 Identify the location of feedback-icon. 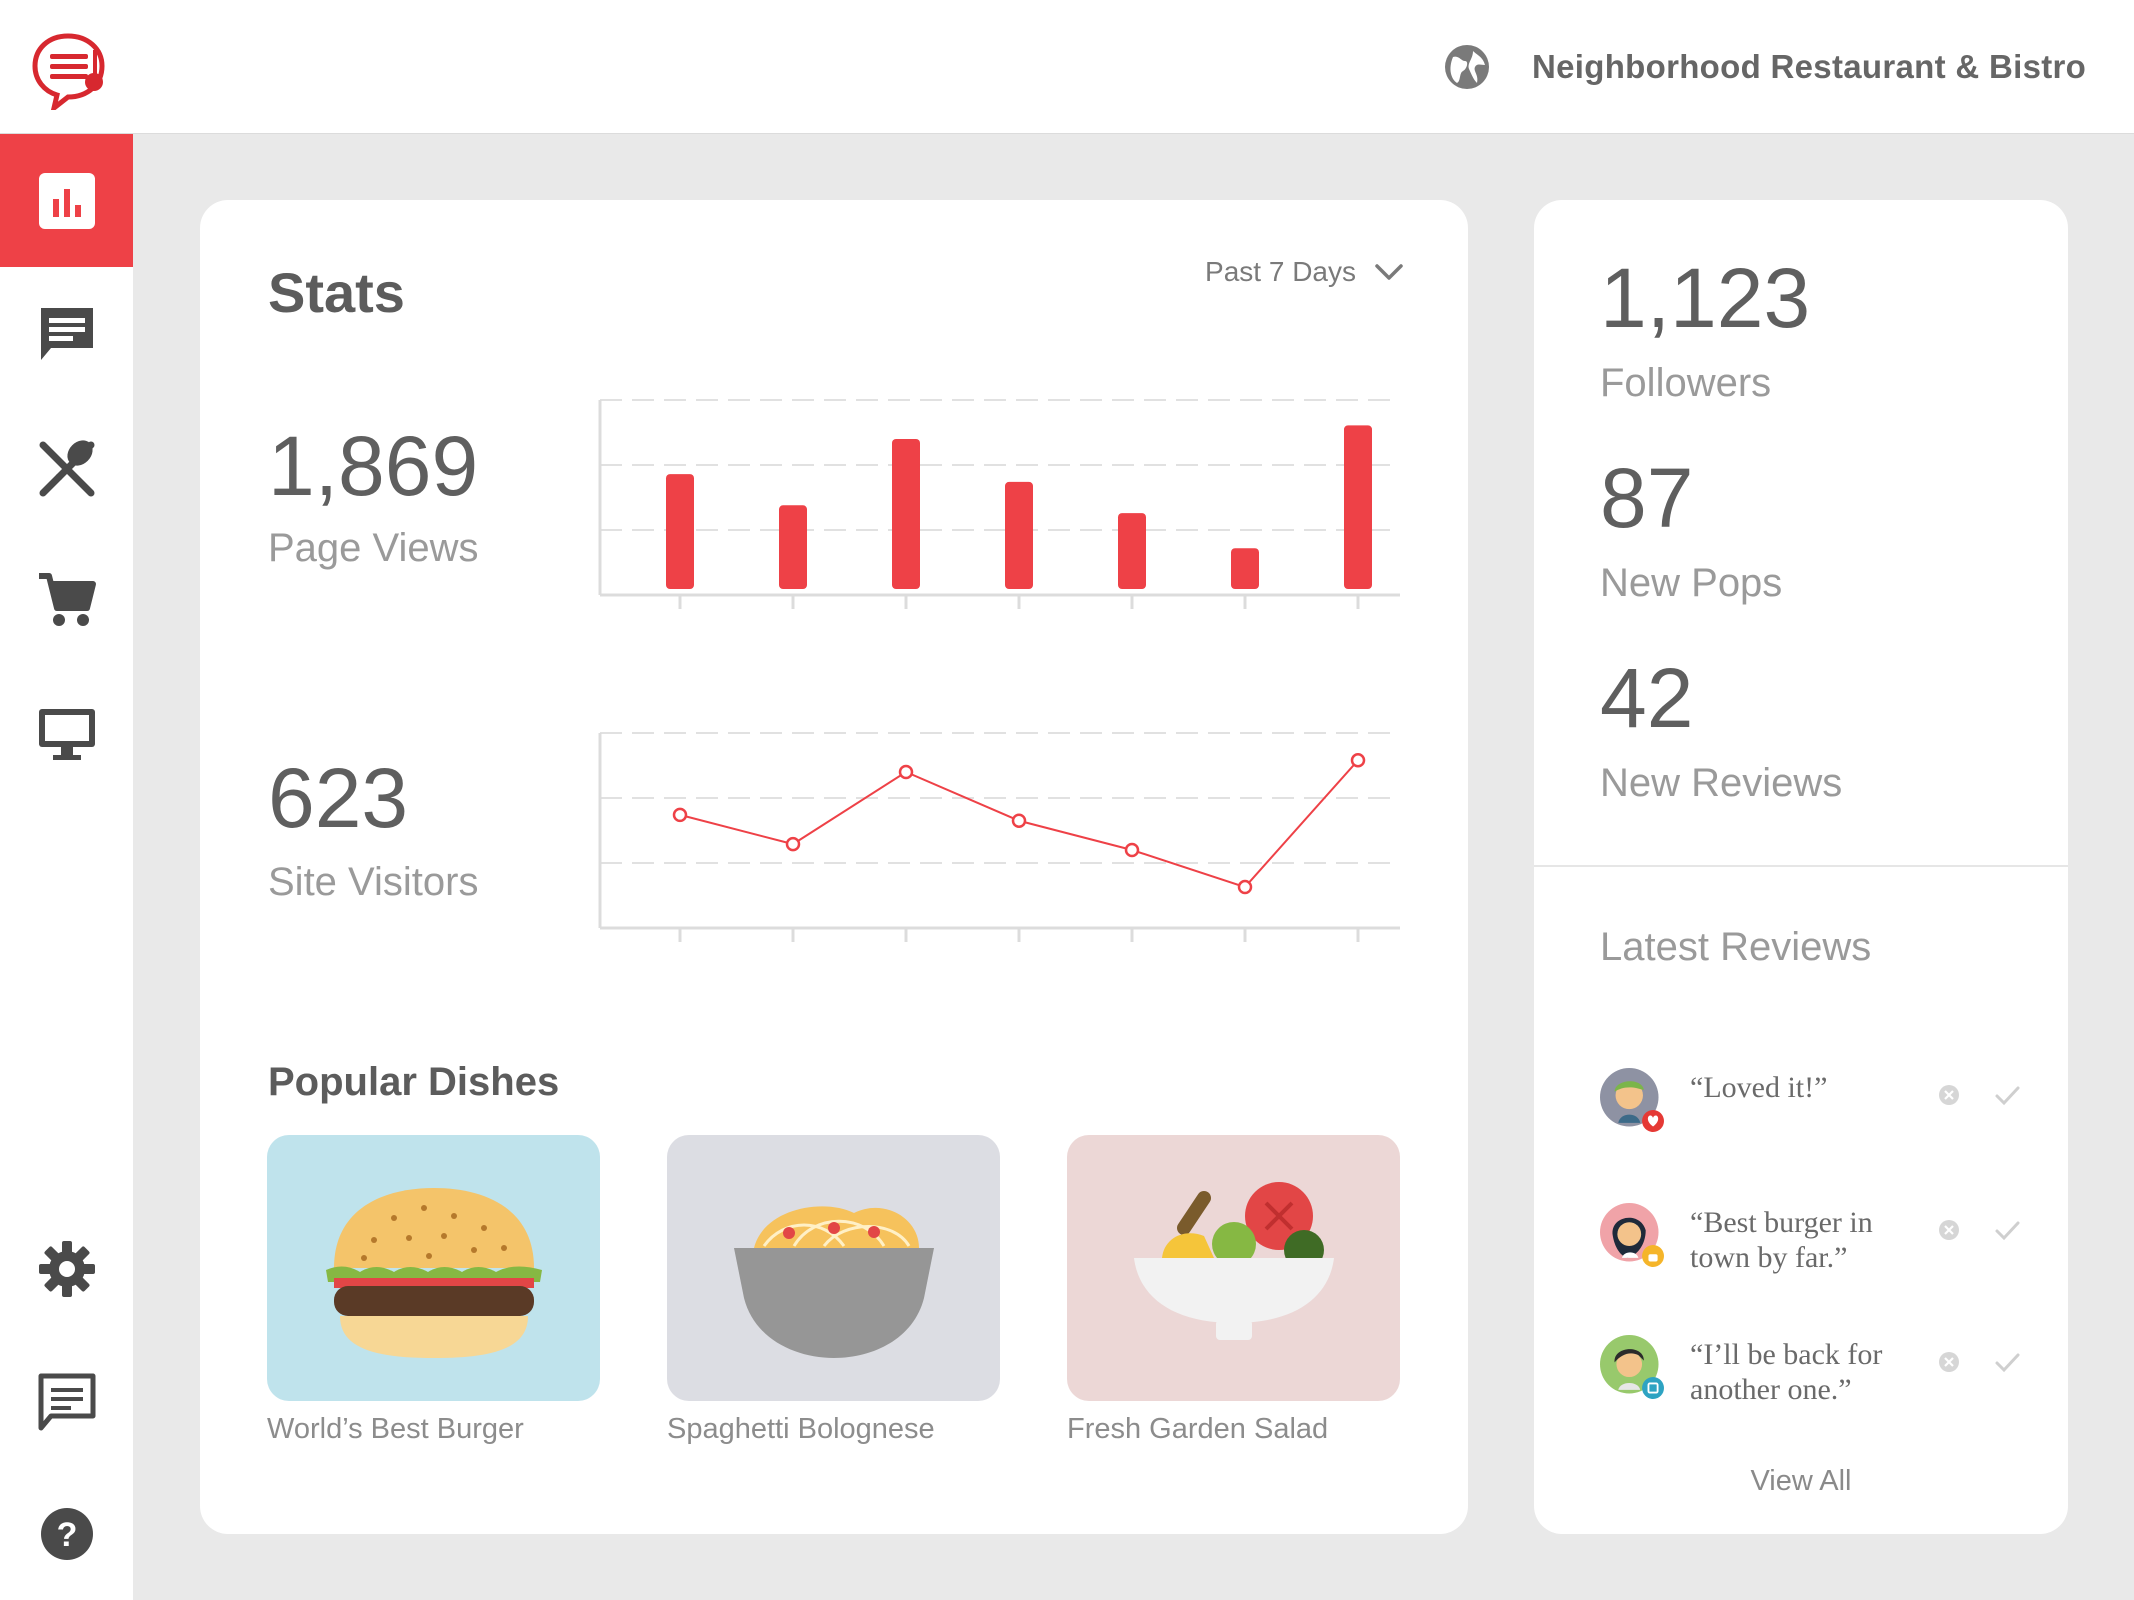
(66, 1401).